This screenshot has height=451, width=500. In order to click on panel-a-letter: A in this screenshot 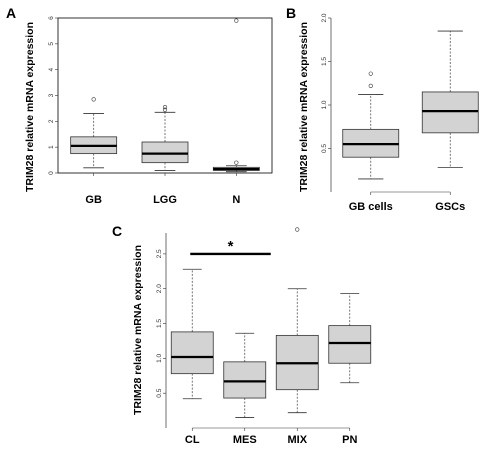, I will do `click(11, 13)`.